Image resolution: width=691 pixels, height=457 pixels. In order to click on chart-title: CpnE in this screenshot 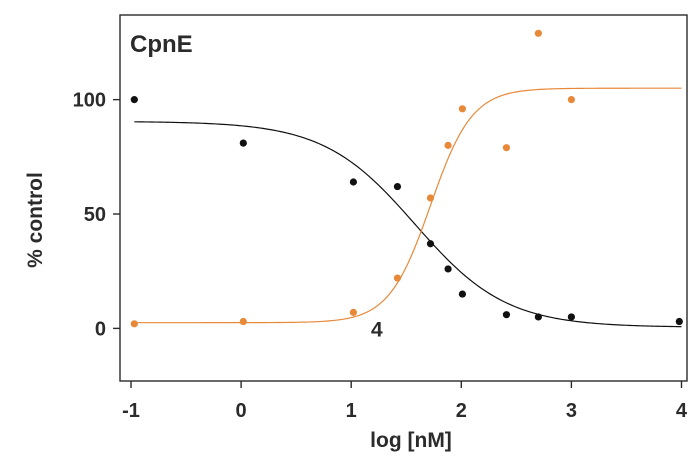, I will do `click(161, 44)`.